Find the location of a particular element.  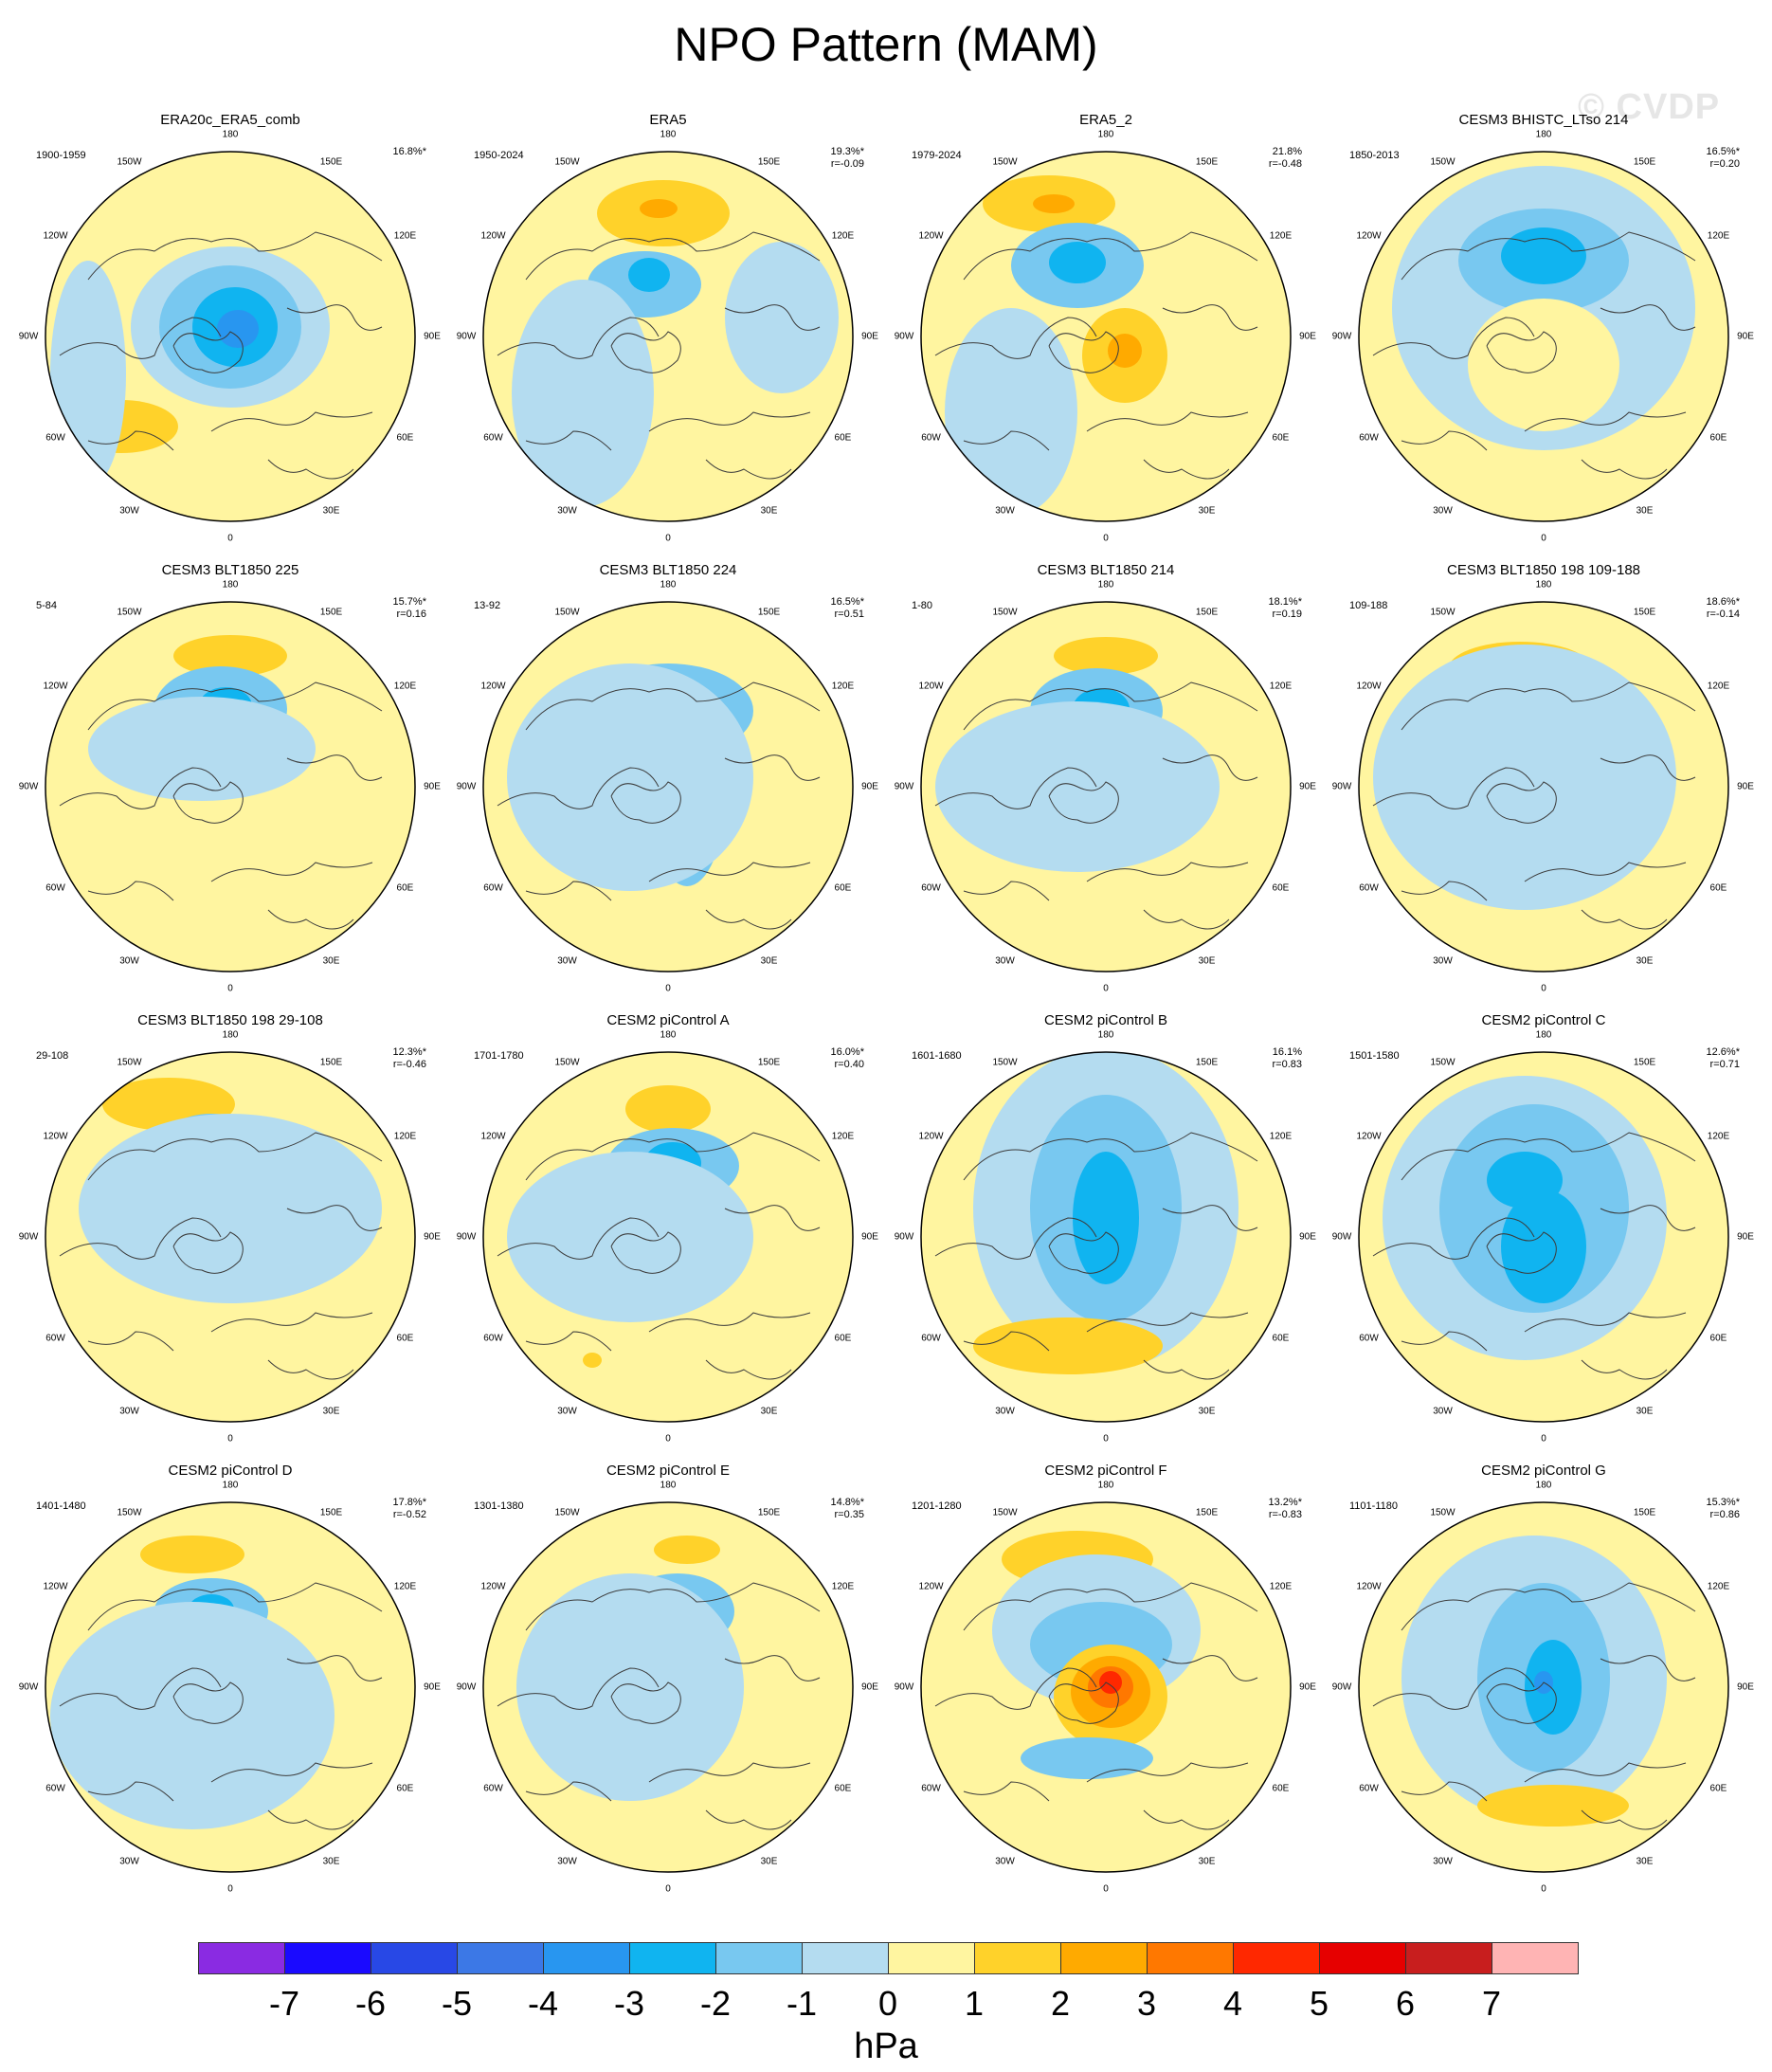

variance-explained: 14.8%* is located at coordinates (847, 1502).